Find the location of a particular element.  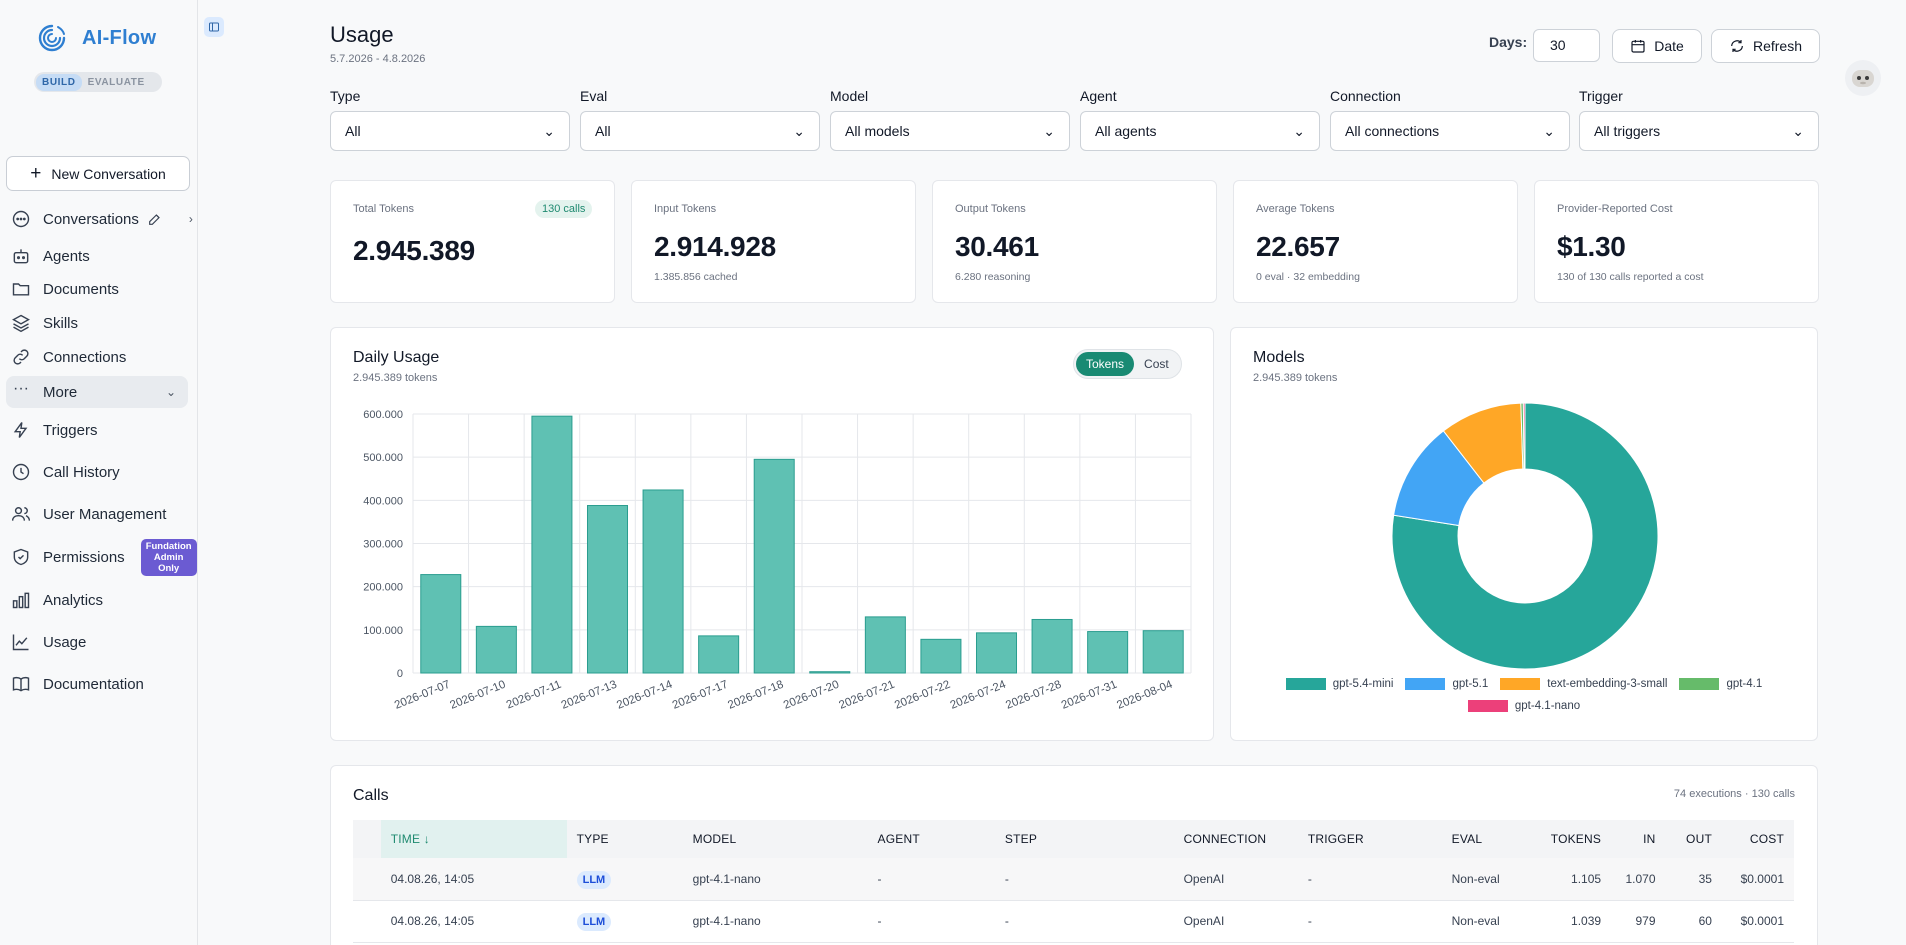

bot-face-icon is located at coordinates (1863, 78).